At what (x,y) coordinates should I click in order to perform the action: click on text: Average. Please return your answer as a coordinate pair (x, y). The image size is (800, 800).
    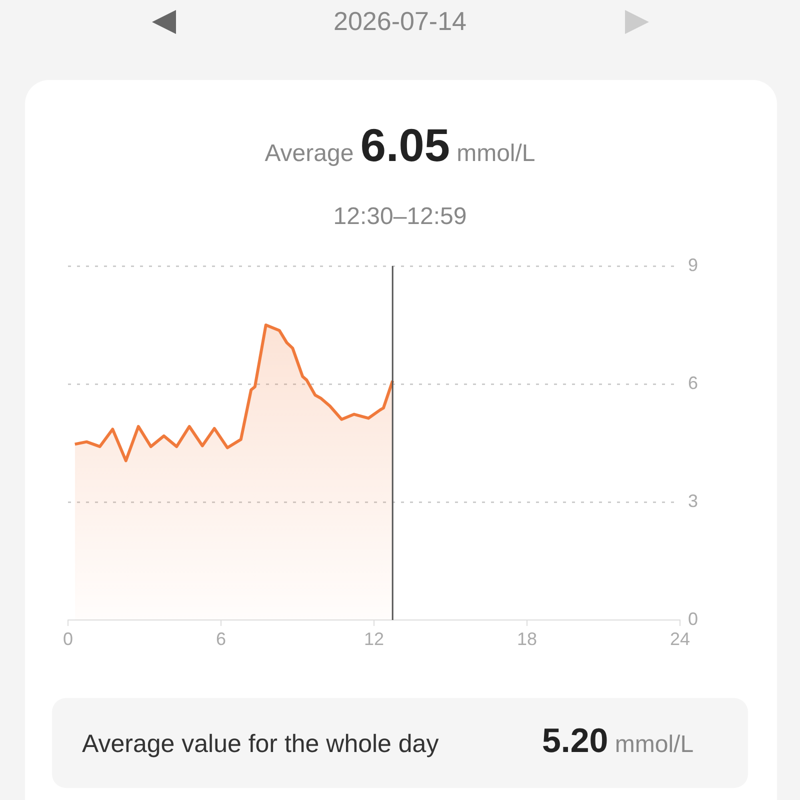
    Looking at the image, I should click on (309, 153).